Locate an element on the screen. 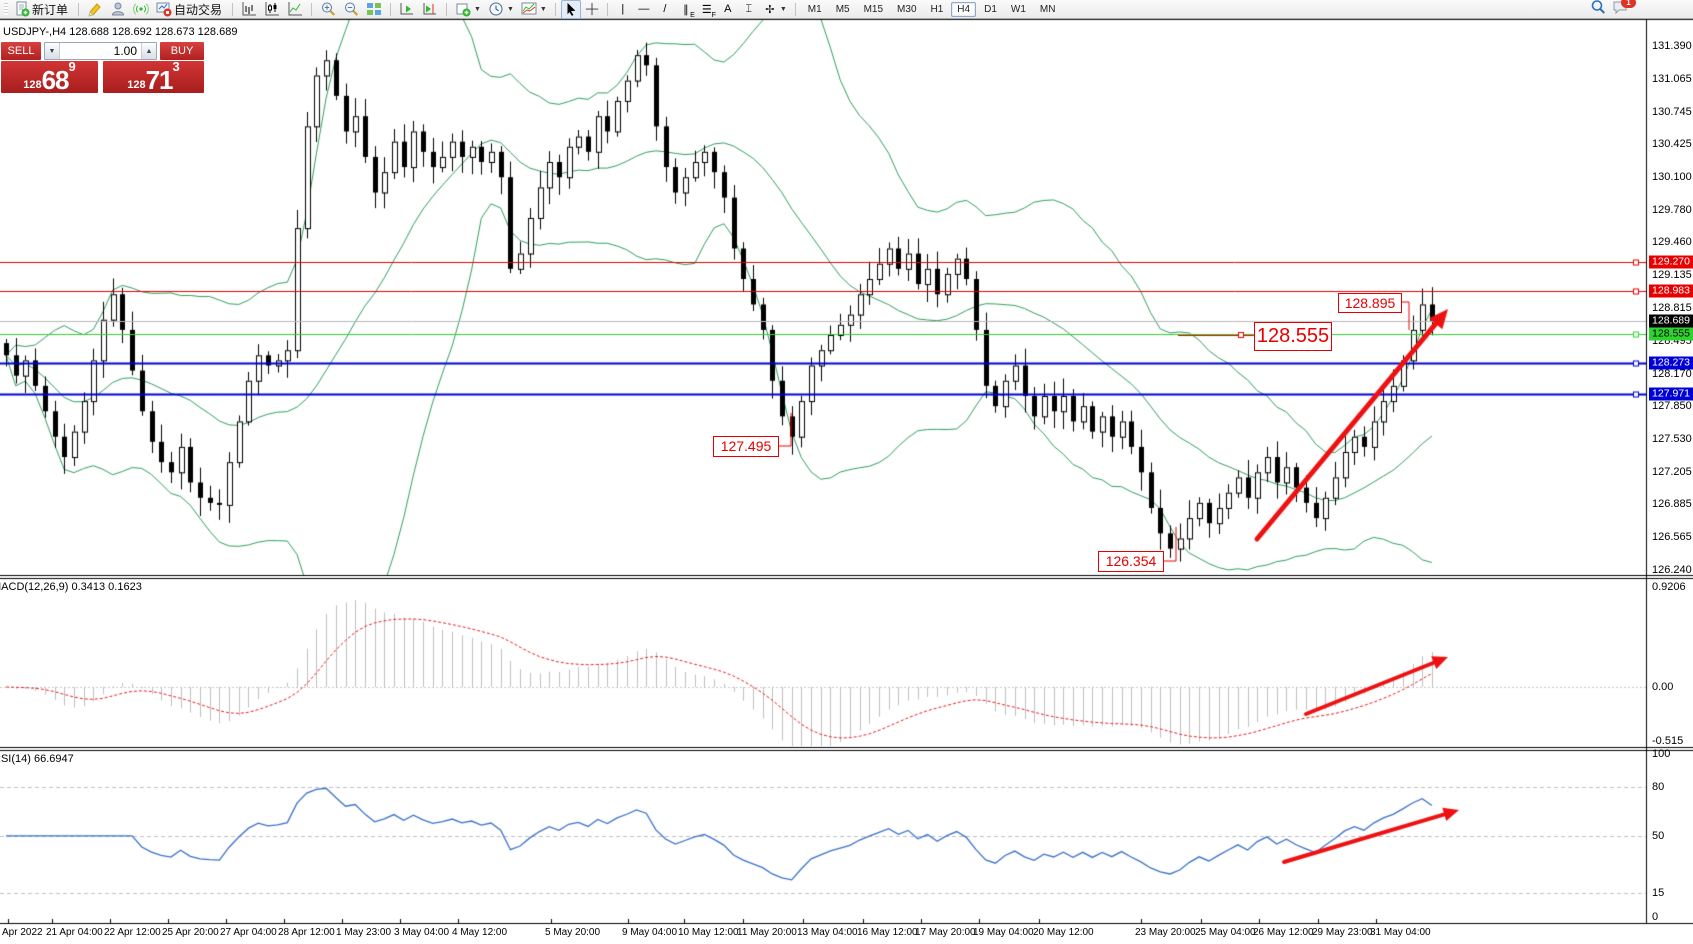 The height and width of the screenshot is (944, 1693). equidistant-channel-tool: ∥ E is located at coordinates (686, 9).